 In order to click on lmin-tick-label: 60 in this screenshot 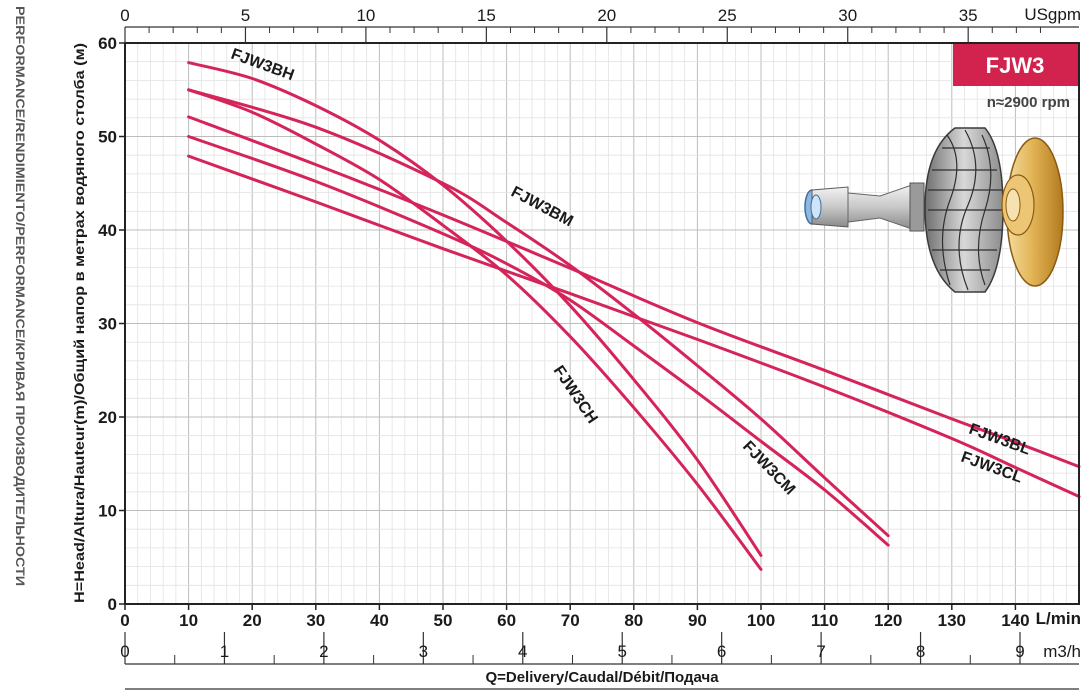, I will do `click(506, 620)`.